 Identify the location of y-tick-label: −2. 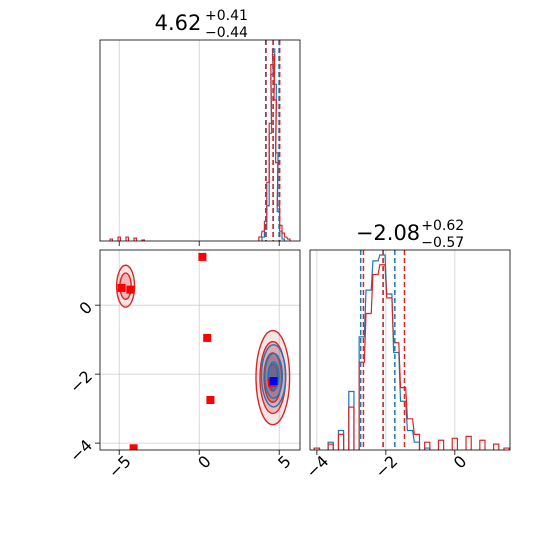
(81, 382).